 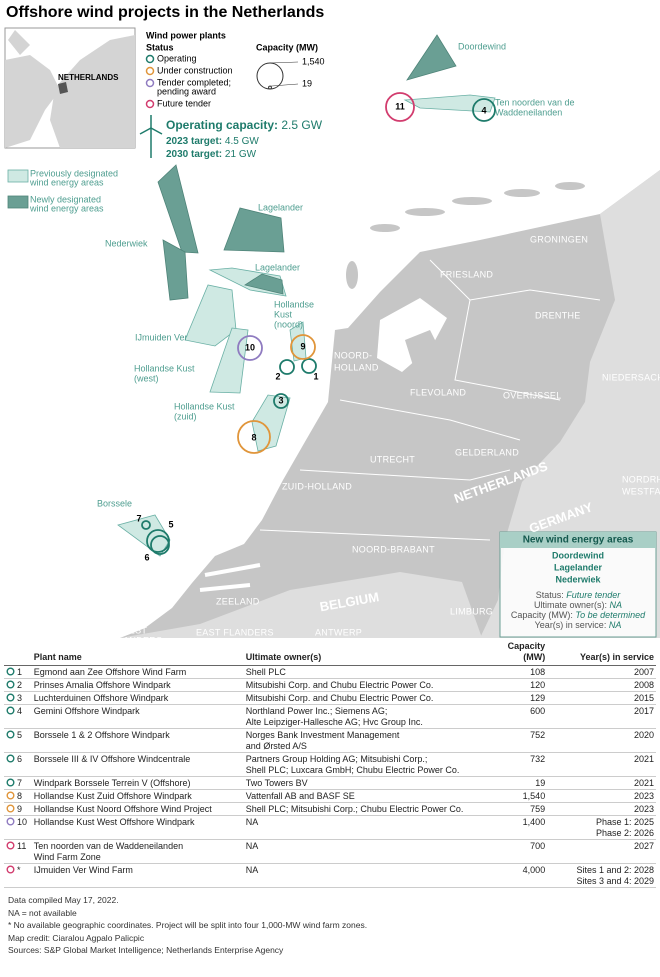 What do you see at coordinates (244, 125) in the screenshot?
I see `operating-capacity: Operating capacity: 2.5 GW` at bounding box center [244, 125].